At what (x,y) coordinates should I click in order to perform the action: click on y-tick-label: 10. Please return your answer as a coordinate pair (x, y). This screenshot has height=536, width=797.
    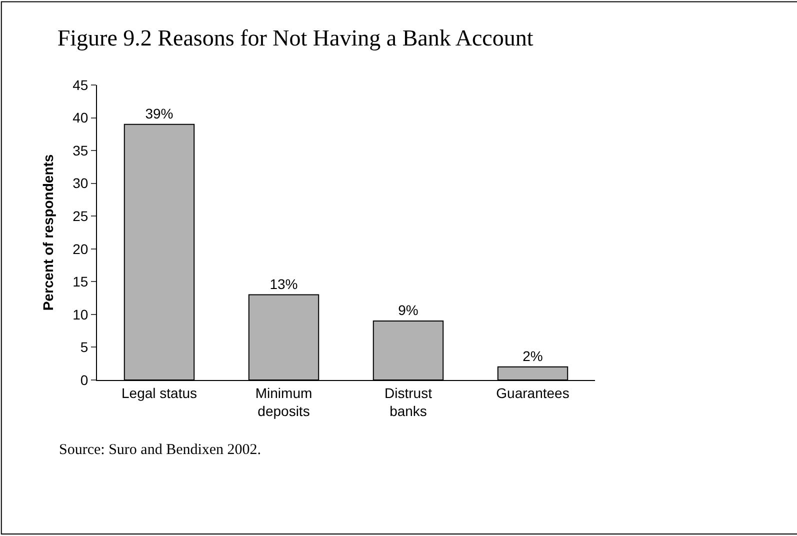
    Looking at the image, I should click on (80, 314).